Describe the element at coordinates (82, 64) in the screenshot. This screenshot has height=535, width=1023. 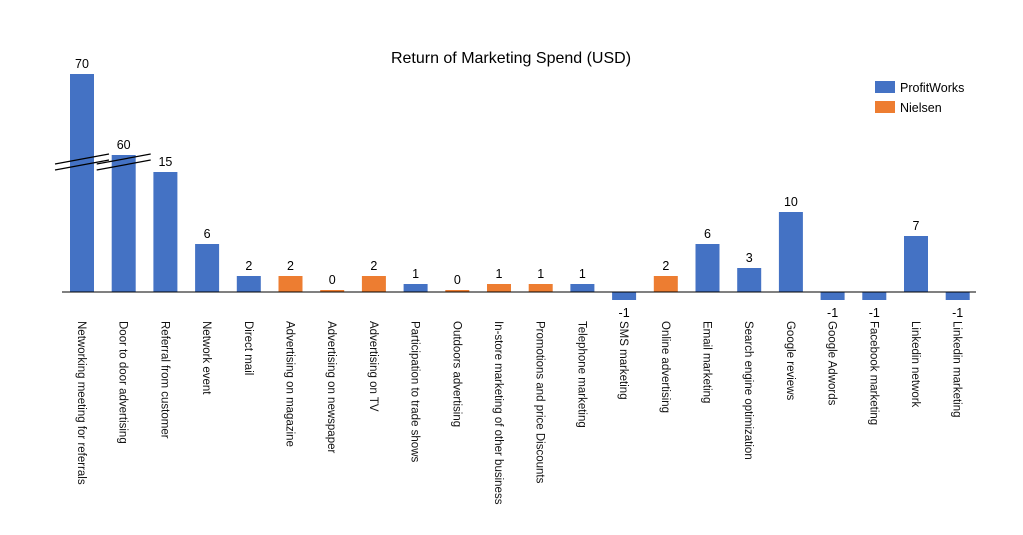
I see `data-label: 70` at that location.